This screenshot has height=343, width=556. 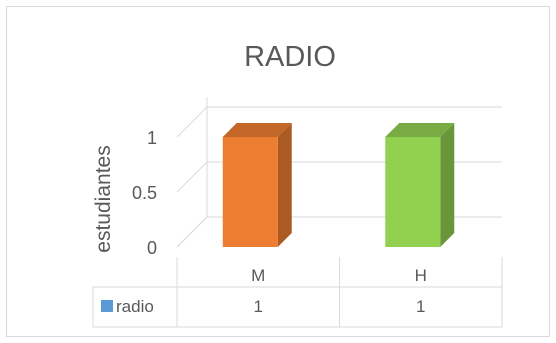 I want to click on y-tick-label: 1, so click(x=152, y=138).